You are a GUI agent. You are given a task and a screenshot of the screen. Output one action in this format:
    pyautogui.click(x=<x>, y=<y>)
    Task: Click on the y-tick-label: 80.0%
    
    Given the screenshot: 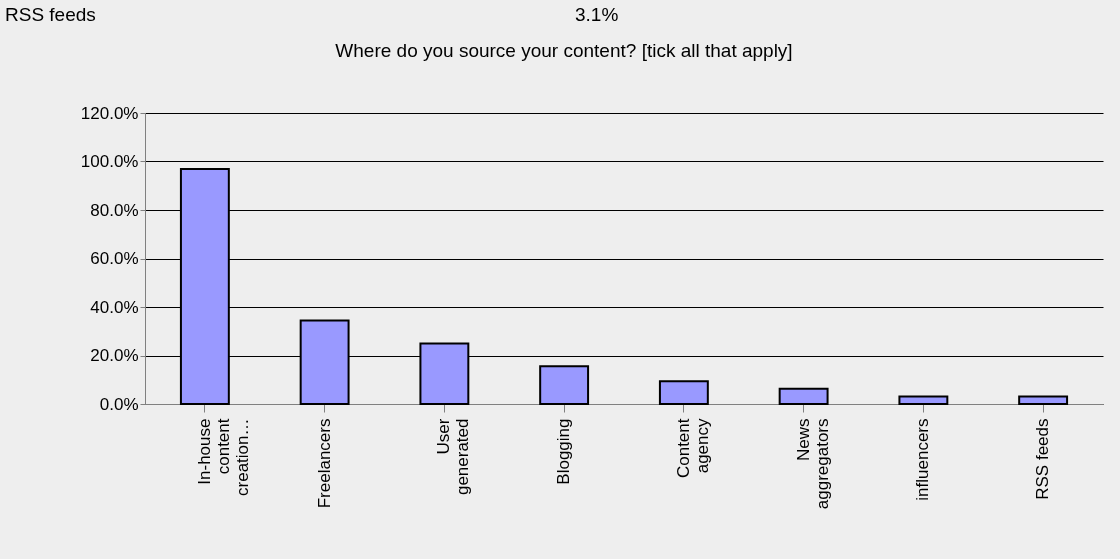 What is the action you would take?
    pyautogui.click(x=114, y=210)
    